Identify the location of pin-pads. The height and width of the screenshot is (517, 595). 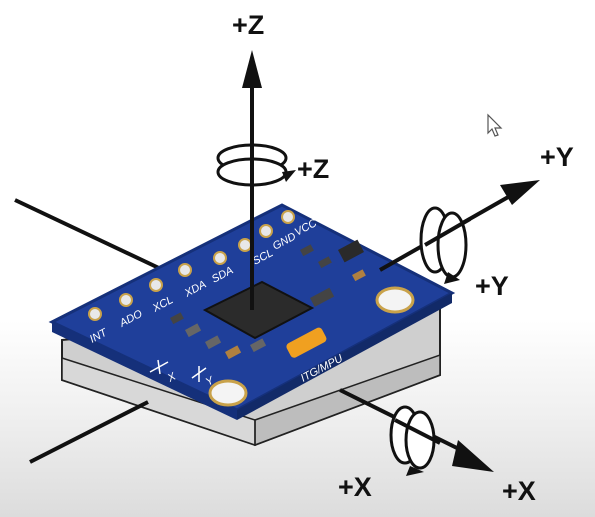
(191, 265).